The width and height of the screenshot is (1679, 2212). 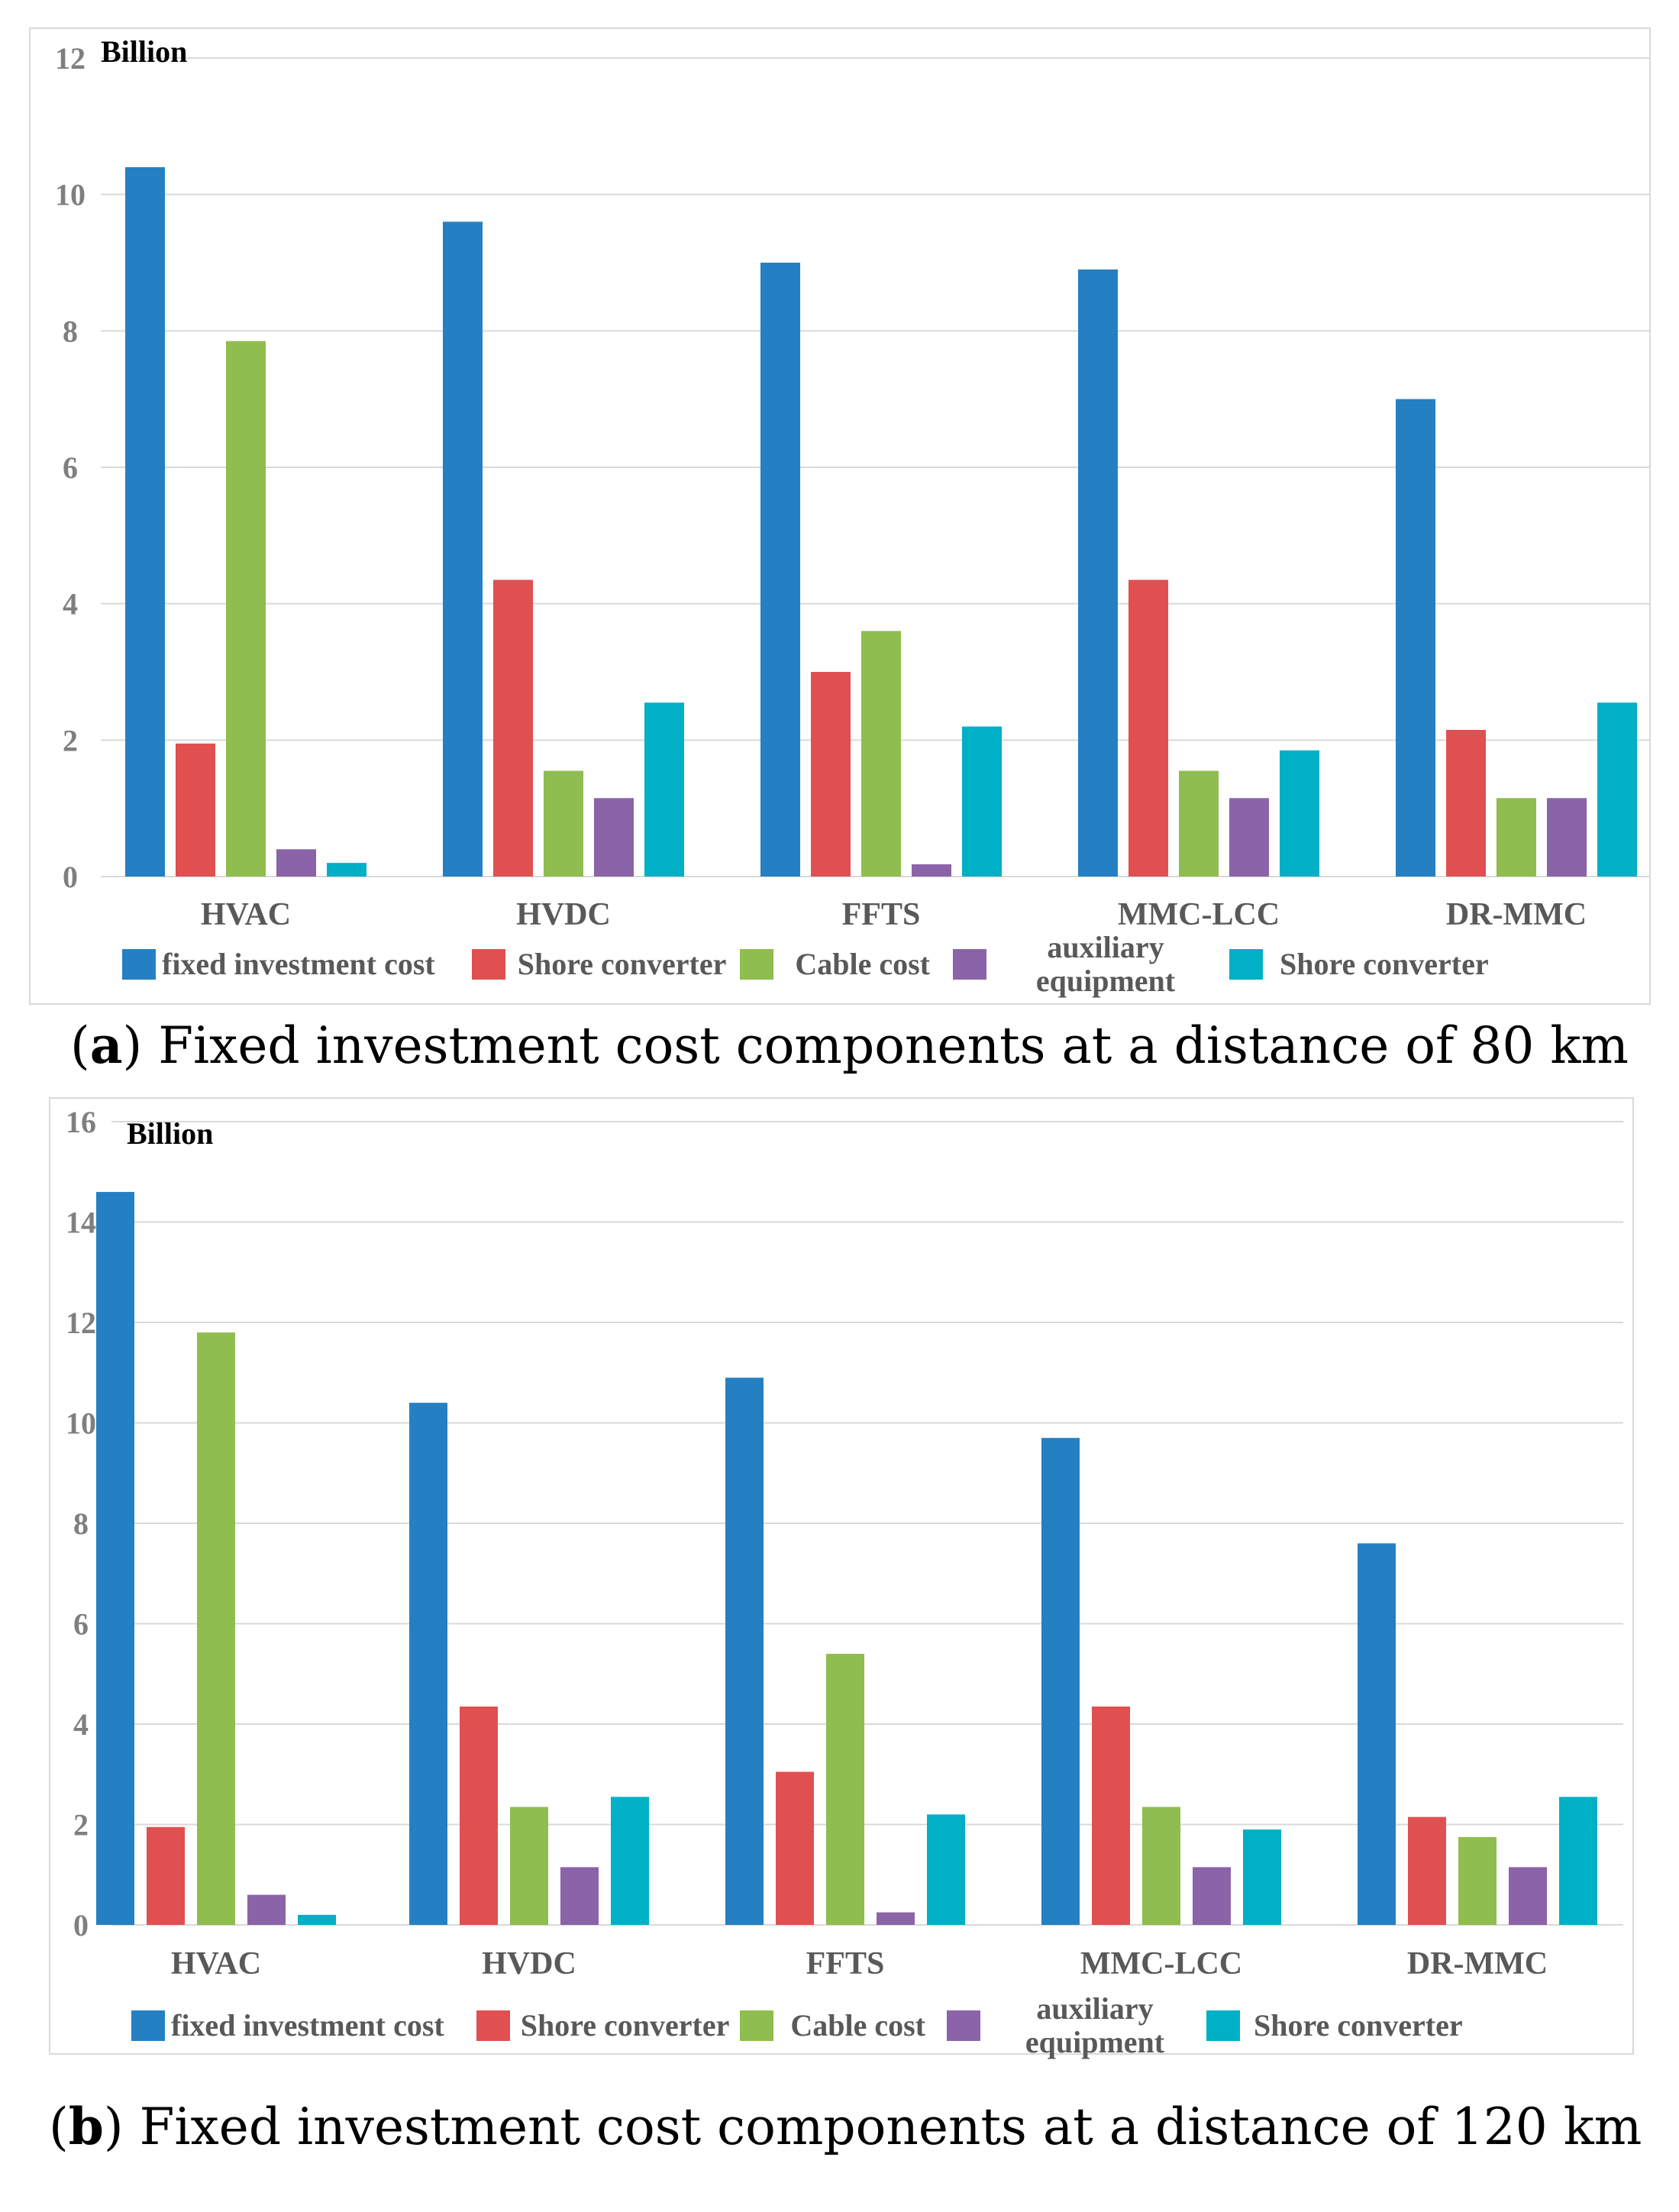 I want to click on y-tick-label: 4, so click(x=70, y=604).